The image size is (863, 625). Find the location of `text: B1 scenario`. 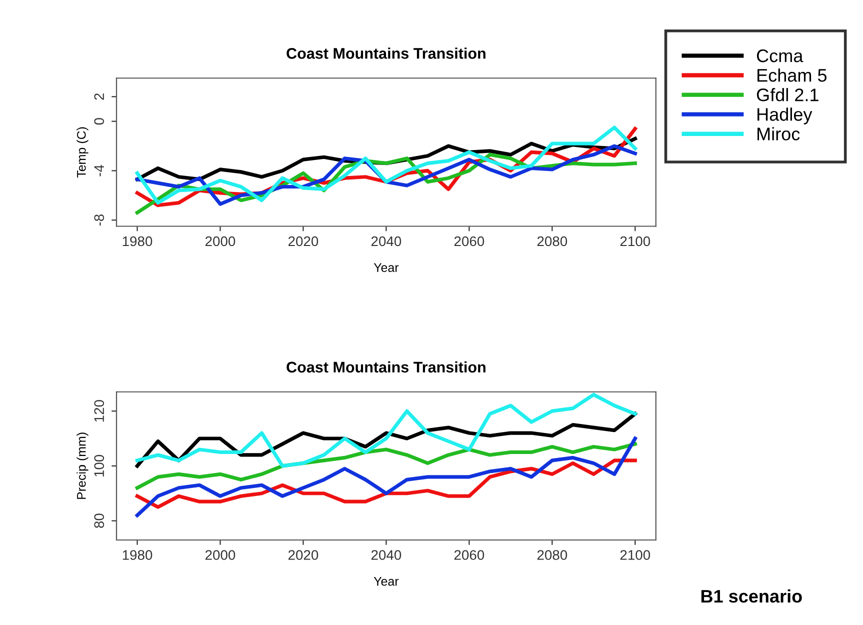

text: B1 scenario is located at coordinates (751, 596).